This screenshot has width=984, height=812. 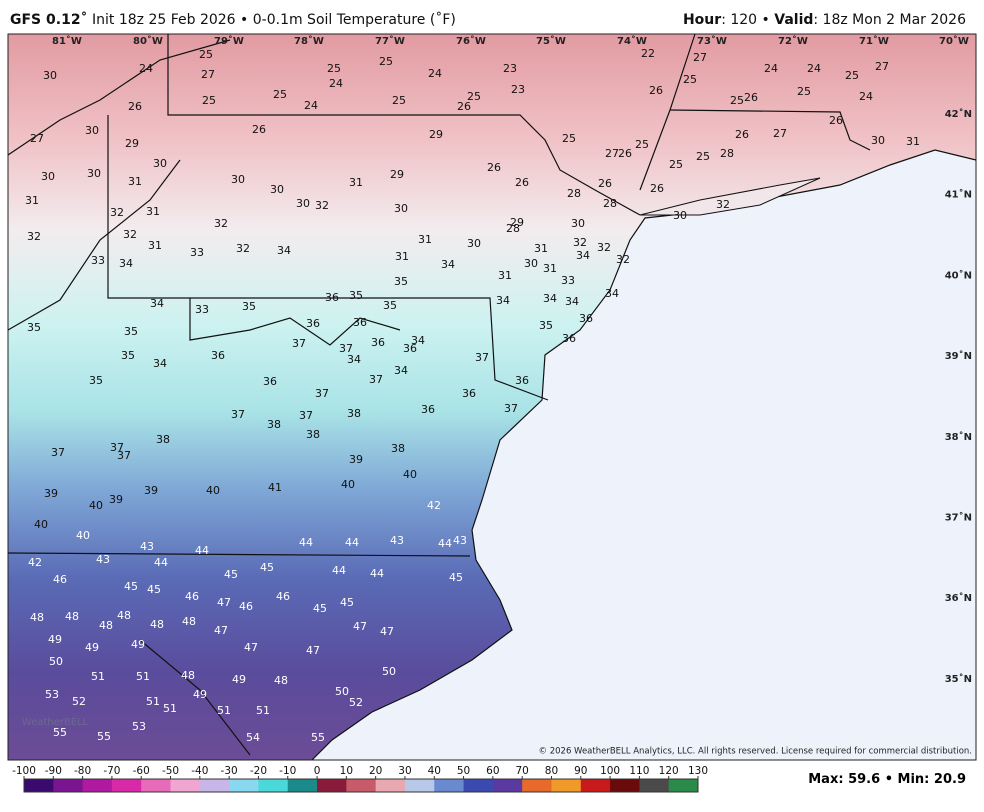 I want to click on map-value: 46, so click(x=283, y=596).